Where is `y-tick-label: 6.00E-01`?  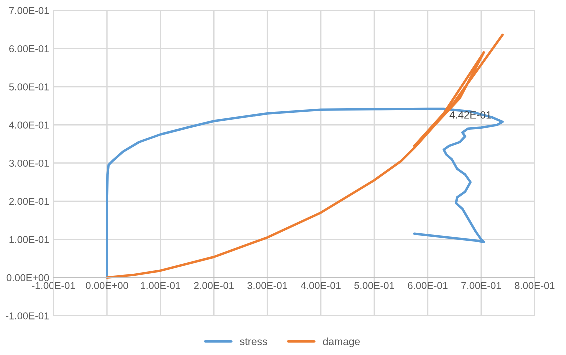 y-tick-label: 6.00E-01 is located at coordinates (30, 49).